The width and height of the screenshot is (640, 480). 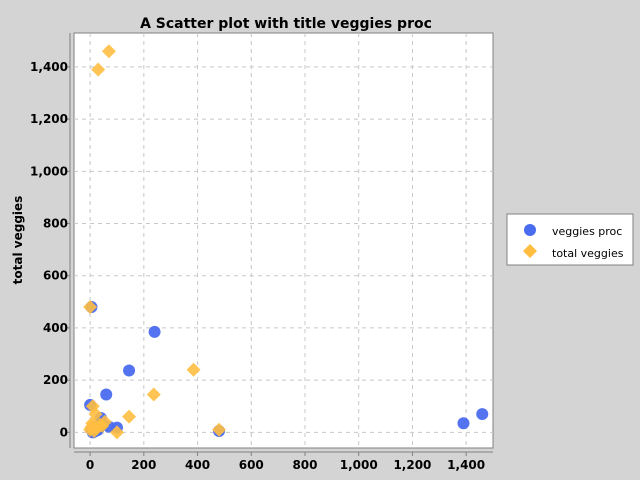 What do you see at coordinates (55, 328) in the screenshot?
I see `y-tick-label: 400` at bounding box center [55, 328].